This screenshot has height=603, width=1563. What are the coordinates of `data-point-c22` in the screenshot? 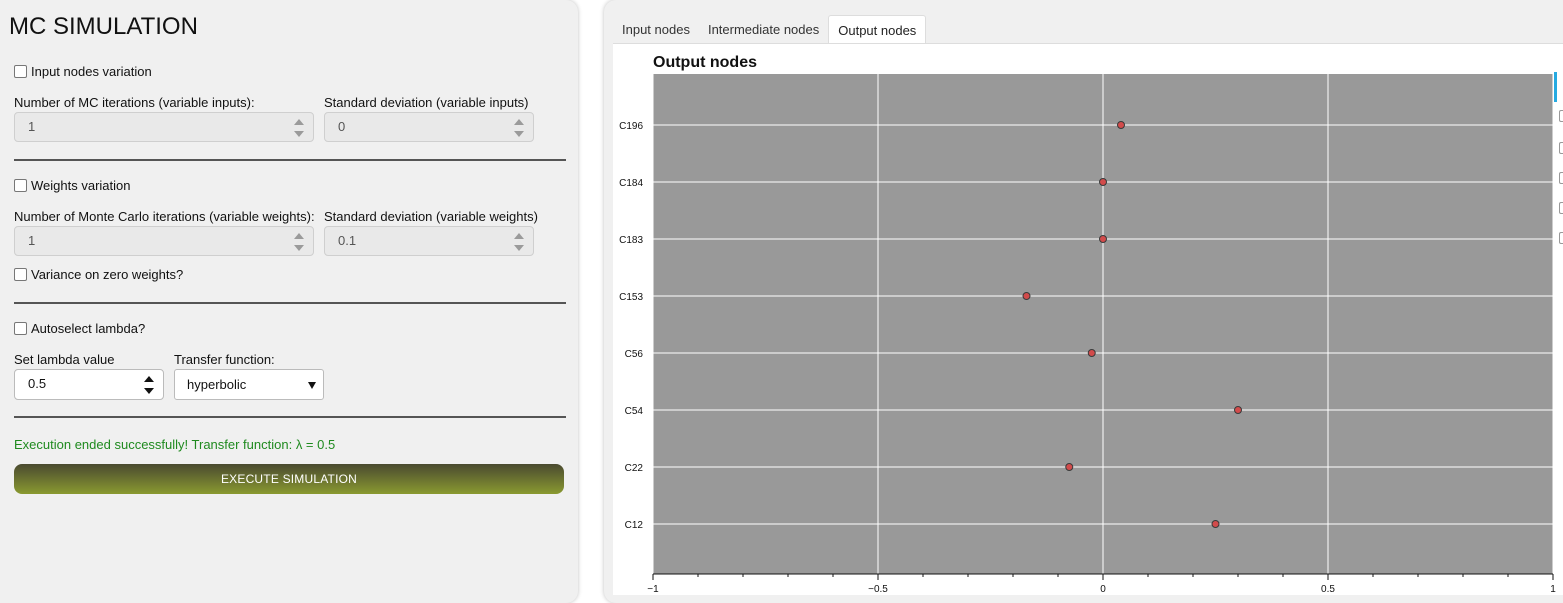 It's located at (1069, 467).